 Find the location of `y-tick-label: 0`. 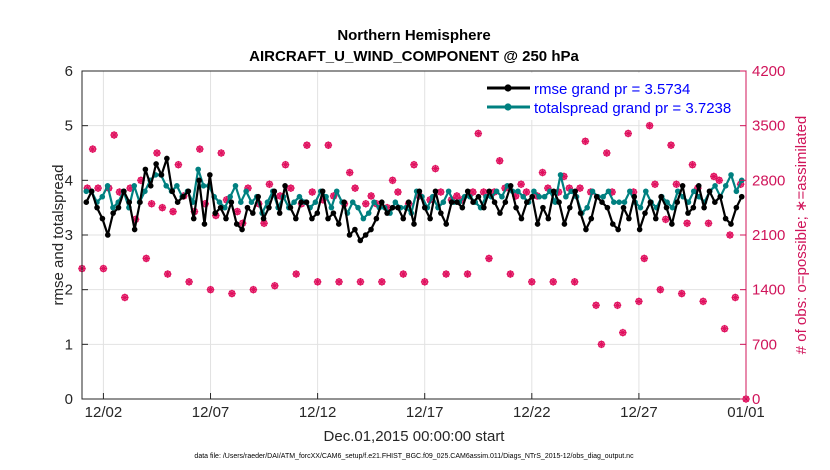

y-tick-label: 0 is located at coordinates (69, 399).